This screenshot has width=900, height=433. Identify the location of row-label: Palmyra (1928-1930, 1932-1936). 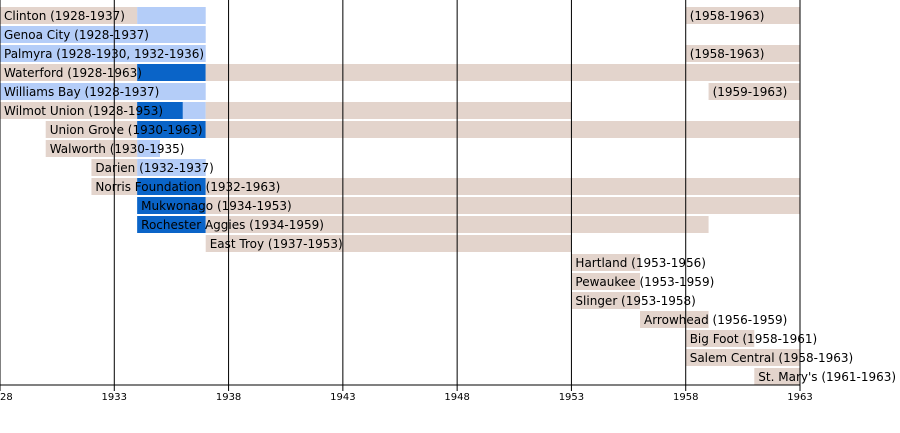
(104, 54).